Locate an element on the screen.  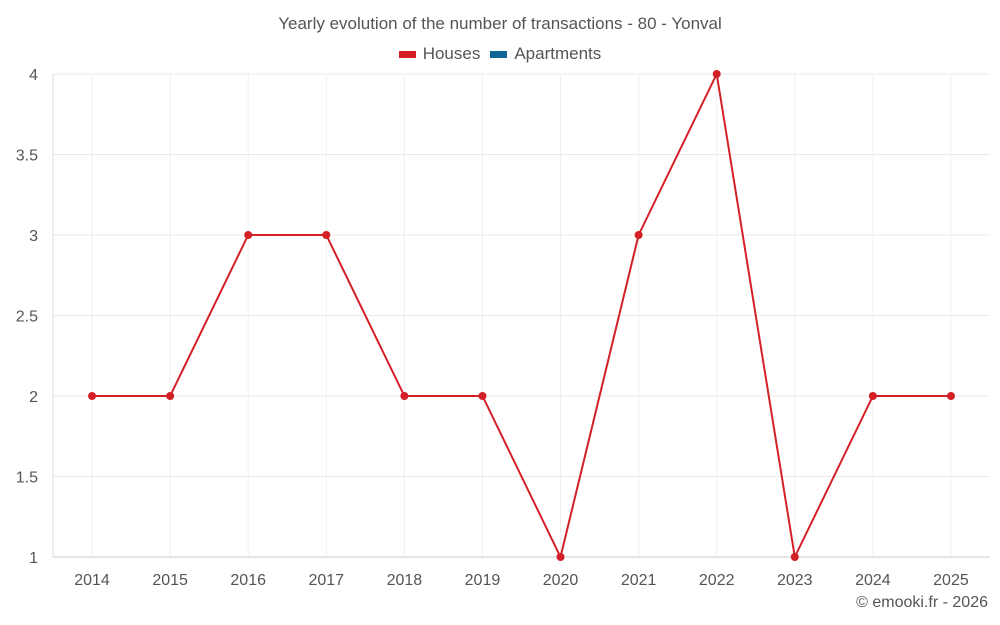
legend-label-apartments: Apartments is located at coordinates (558, 53).